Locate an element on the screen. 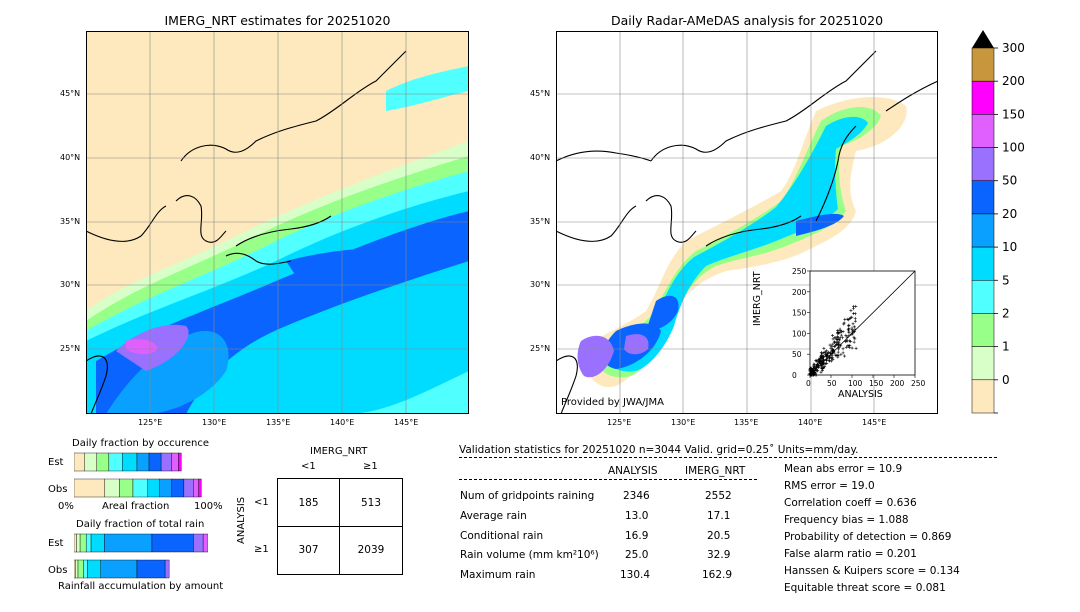 The width and height of the screenshot is (1080, 612). scatter-xtick-label: 150 is located at coordinates (876, 383).